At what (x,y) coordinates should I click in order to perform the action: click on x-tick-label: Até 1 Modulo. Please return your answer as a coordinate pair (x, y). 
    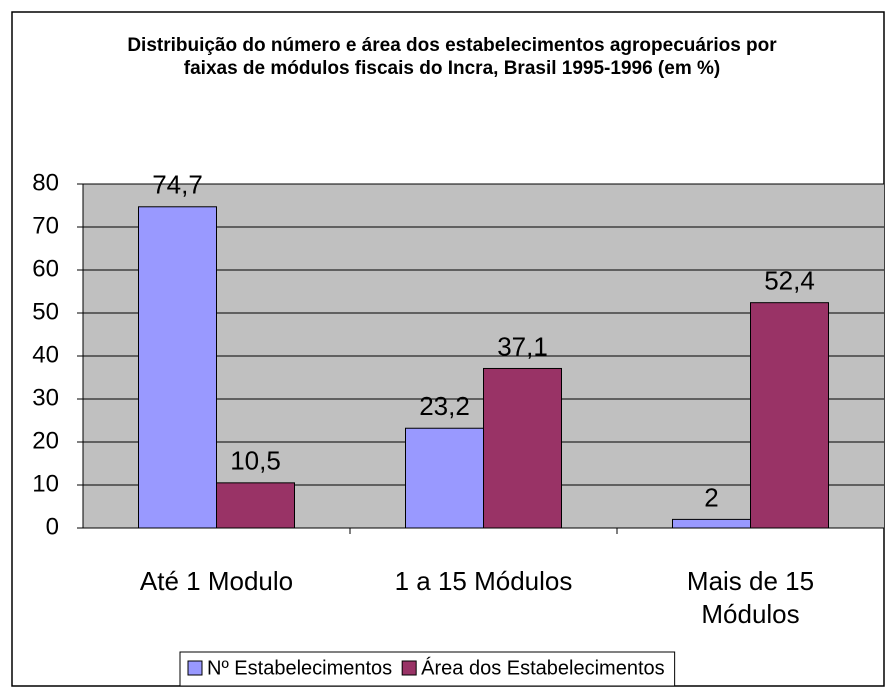
    Looking at the image, I should click on (216, 581).